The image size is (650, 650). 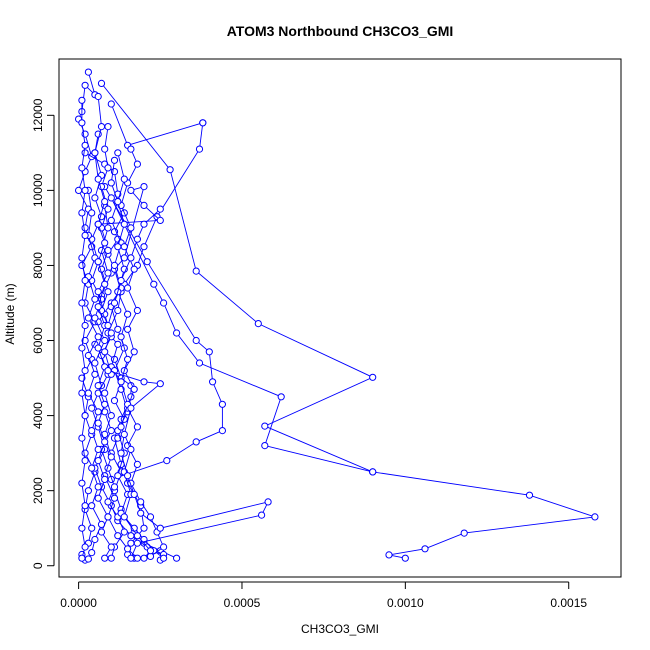 What do you see at coordinates (340, 629) in the screenshot?
I see `x-axis-label: CH3CO3_GMI` at bounding box center [340, 629].